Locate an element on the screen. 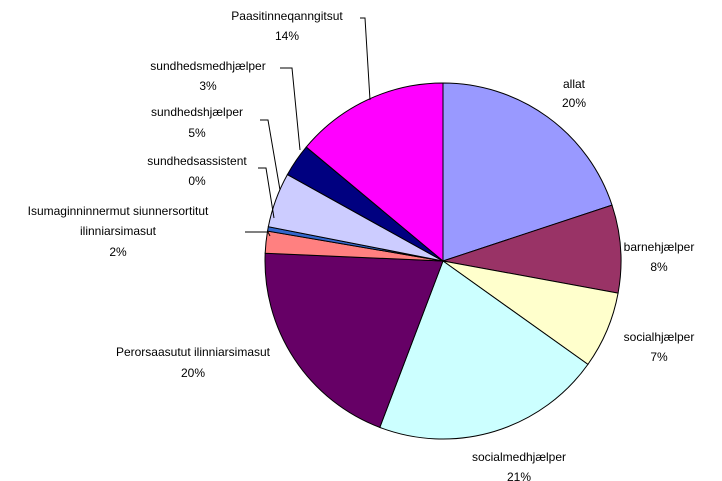 This screenshot has width=722, height=481. slice-value-label: 2% is located at coordinates (118, 252).